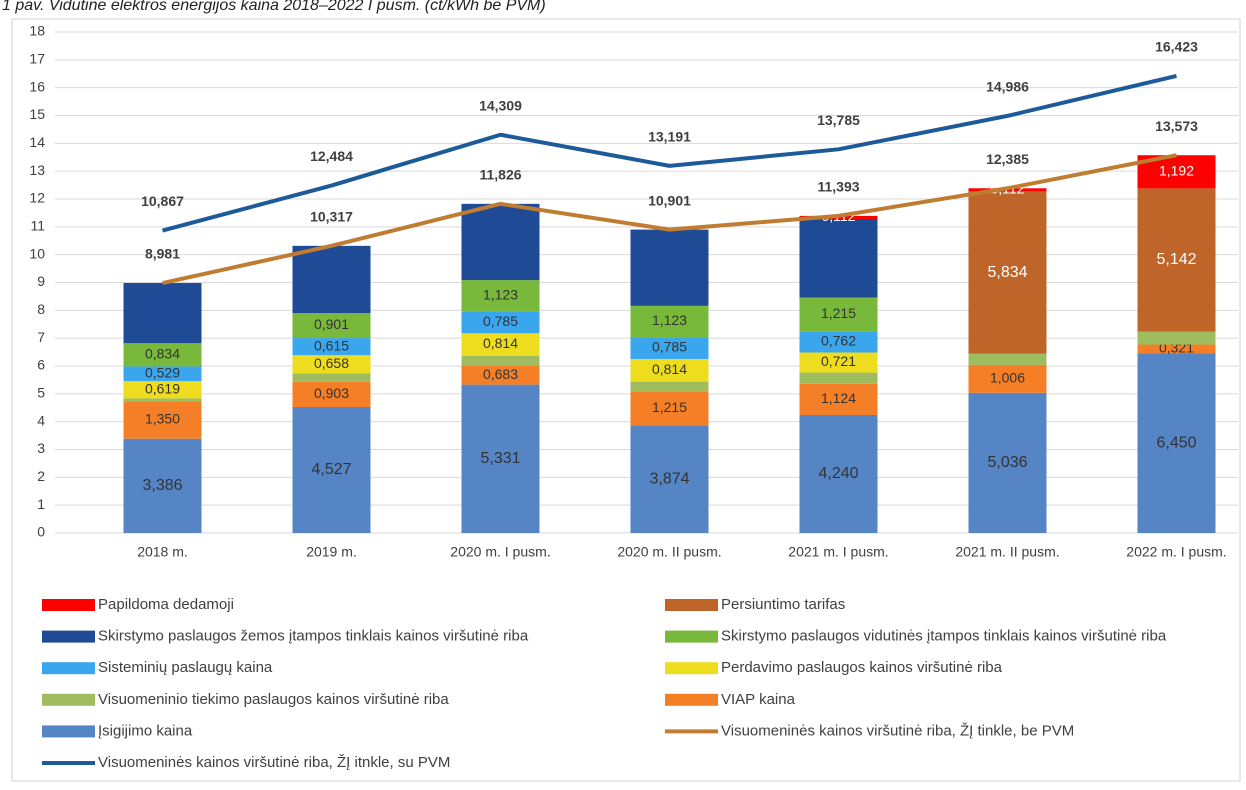 This screenshot has width=1246, height=790. I want to click on data-label: 5,142, so click(1176, 259).